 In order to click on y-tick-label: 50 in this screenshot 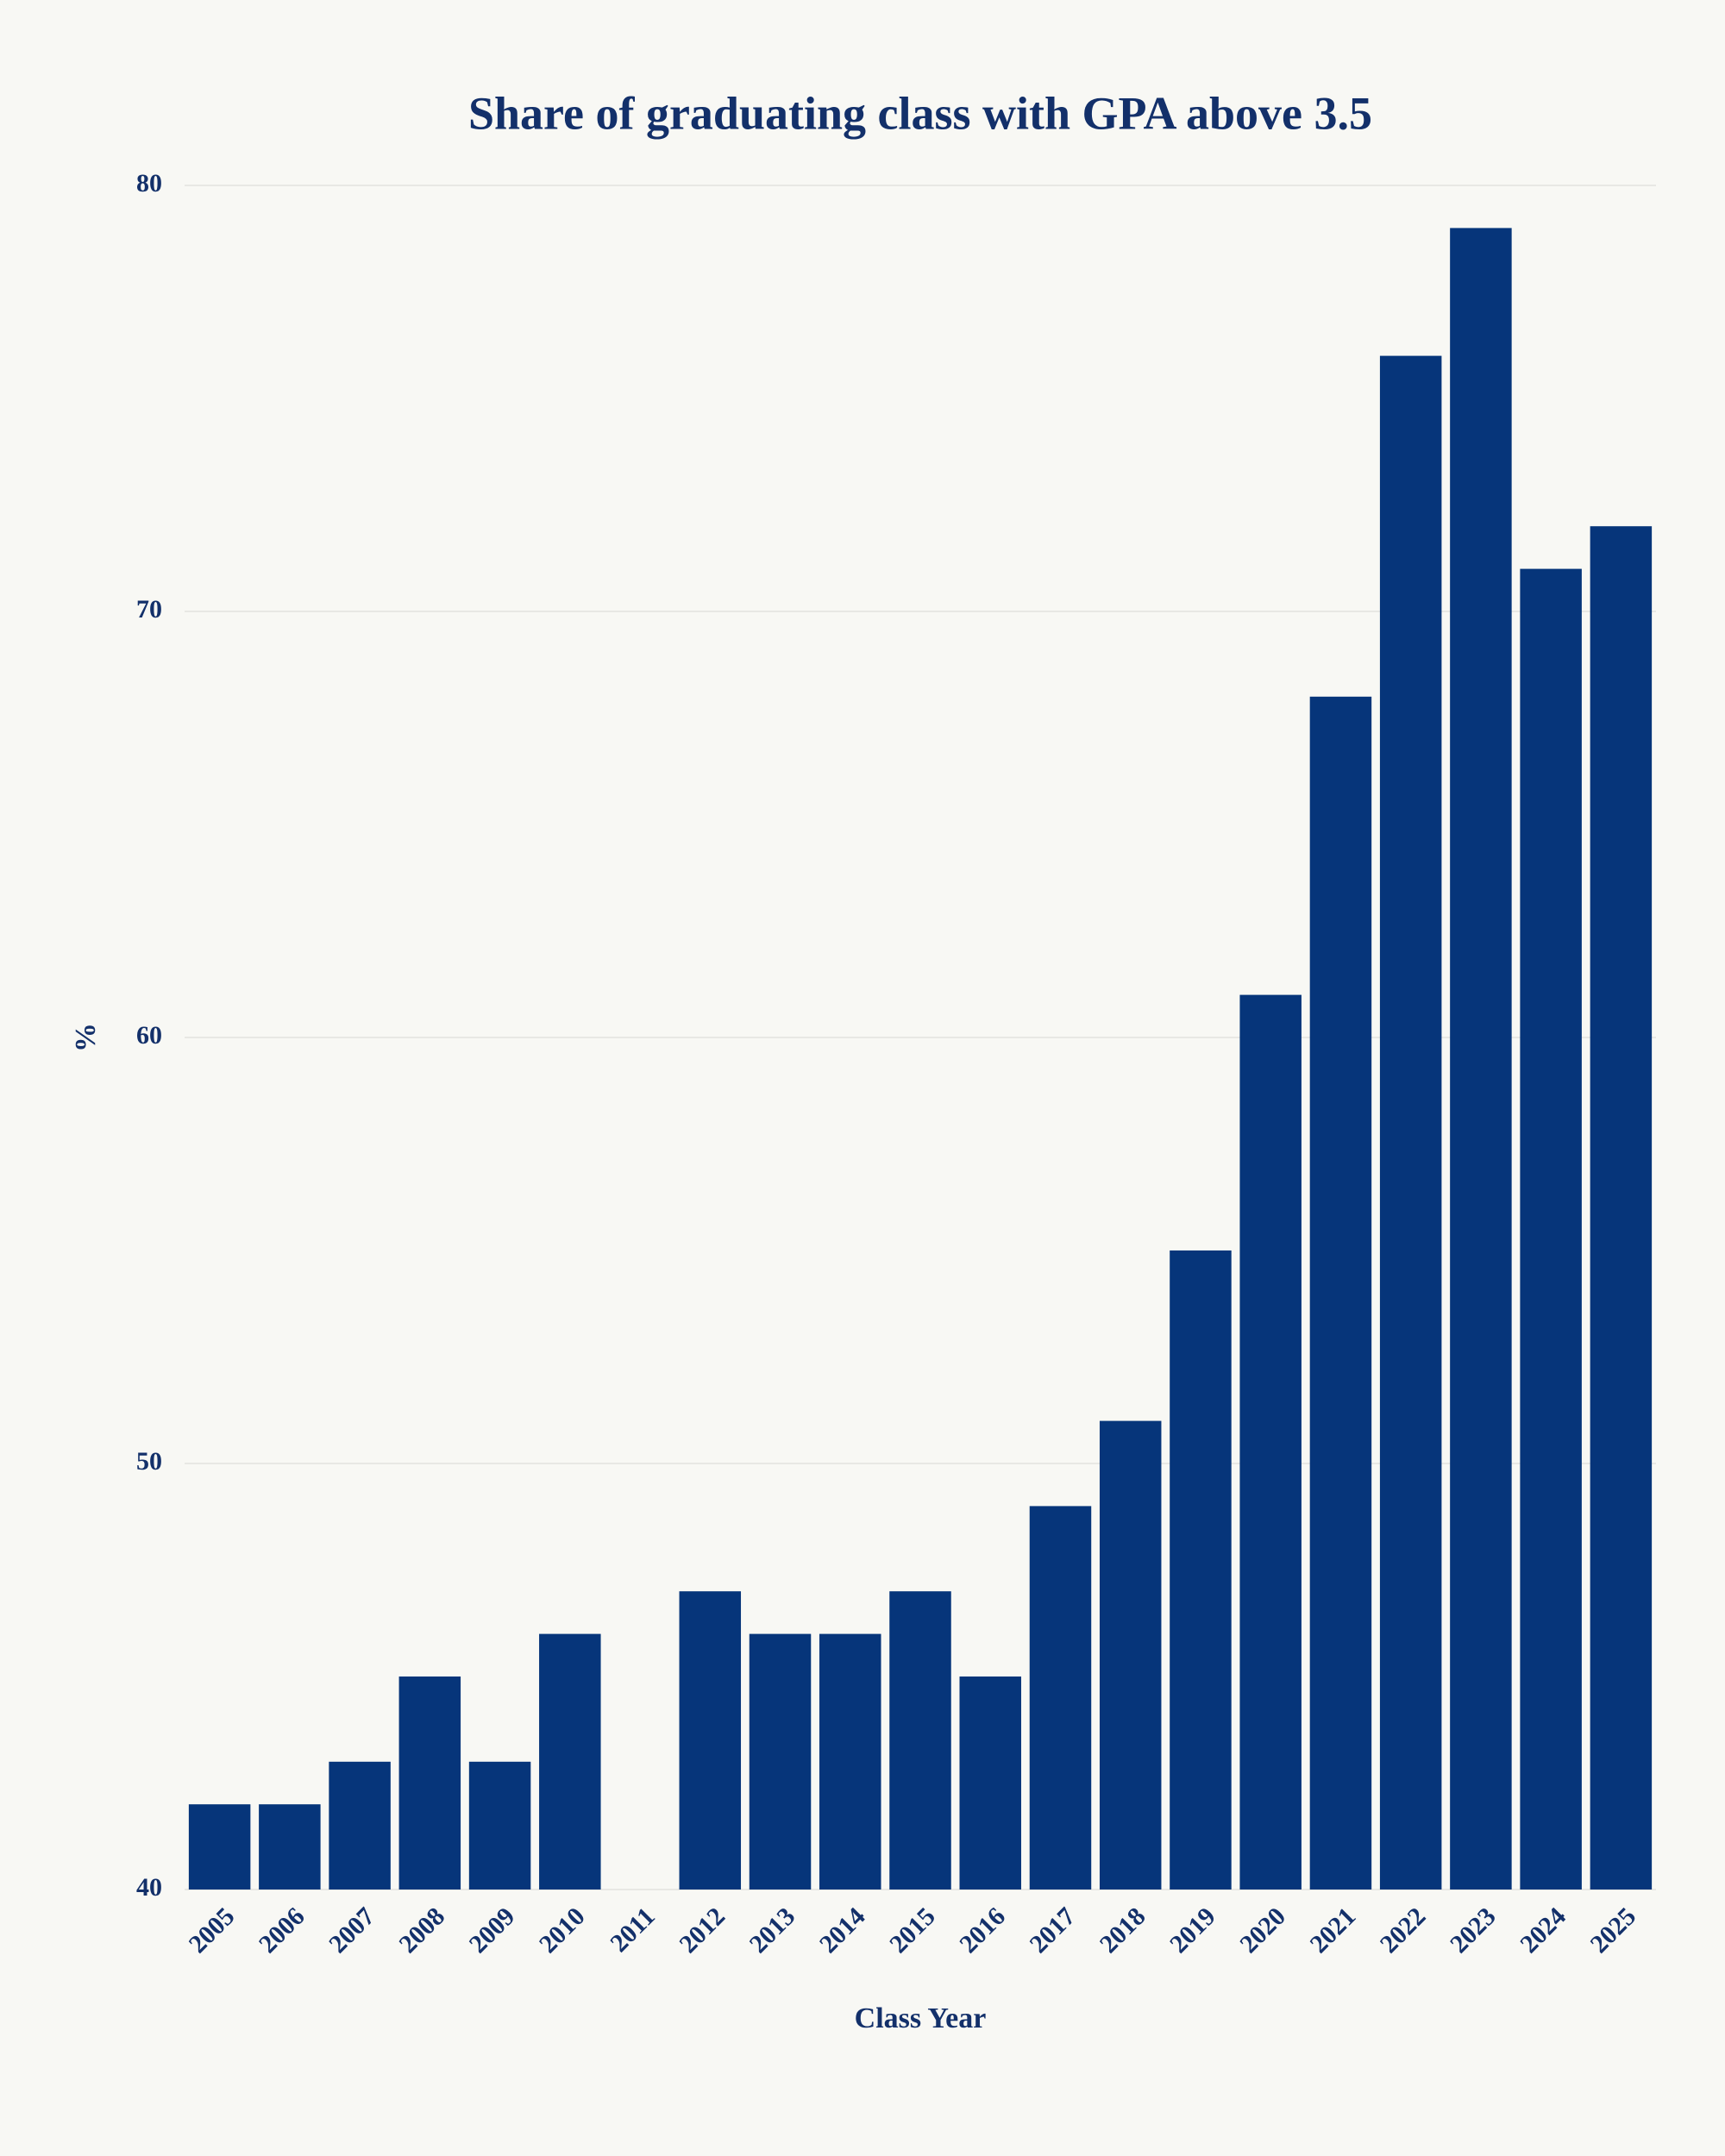, I will do `click(149, 1461)`.